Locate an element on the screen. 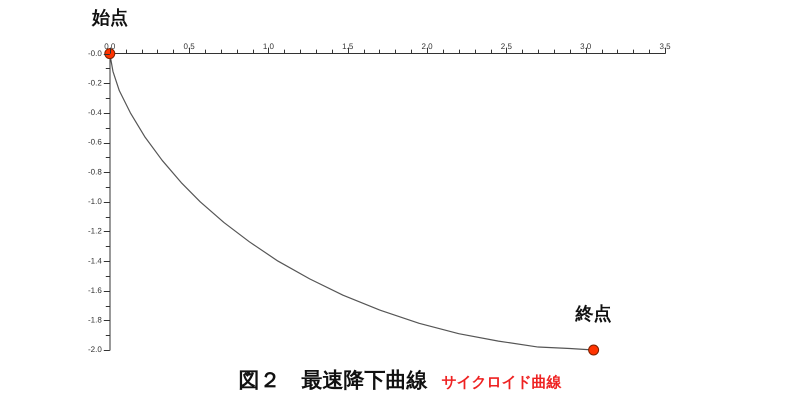 The image size is (800, 400). y-tick-label: -0.0 is located at coordinates (95, 53).